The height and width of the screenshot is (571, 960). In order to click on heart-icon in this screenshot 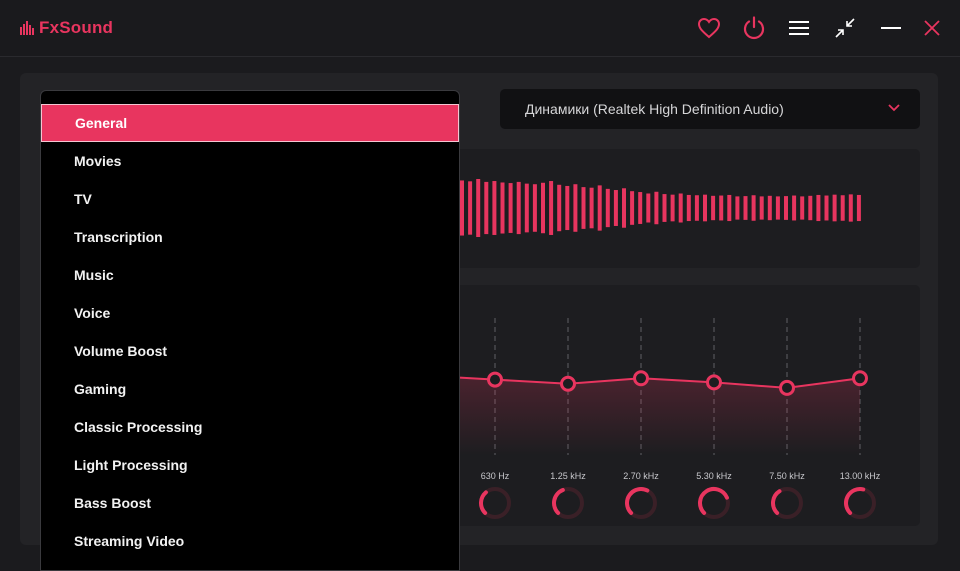, I will do `click(709, 28)`.